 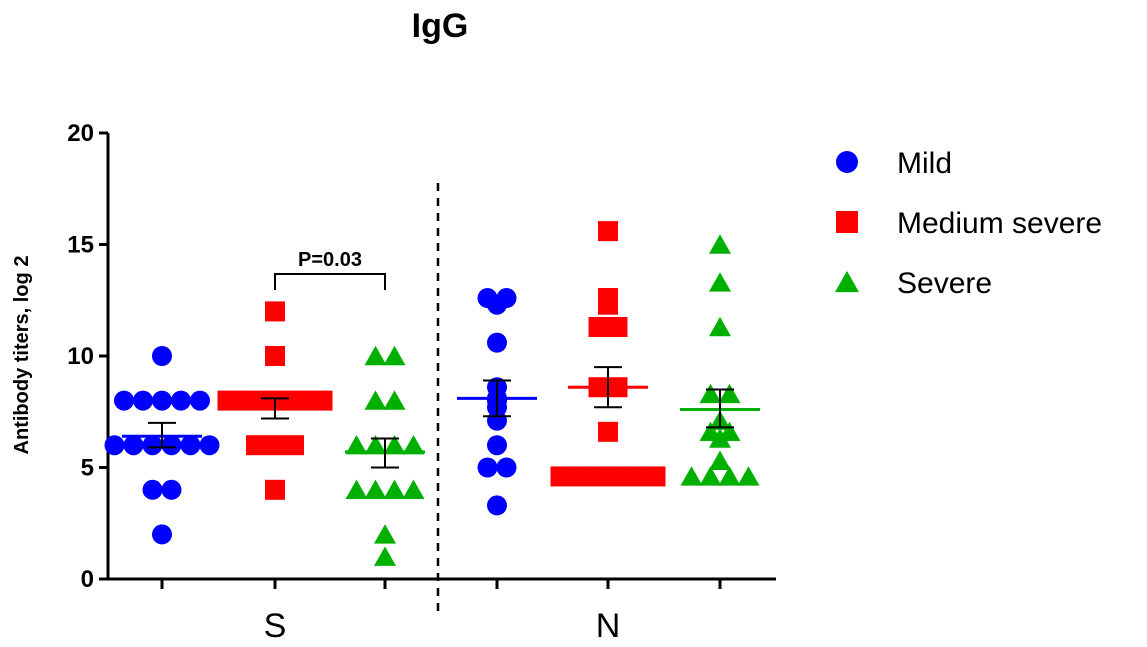 I want to click on x-tick-label: N, so click(x=608, y=626).